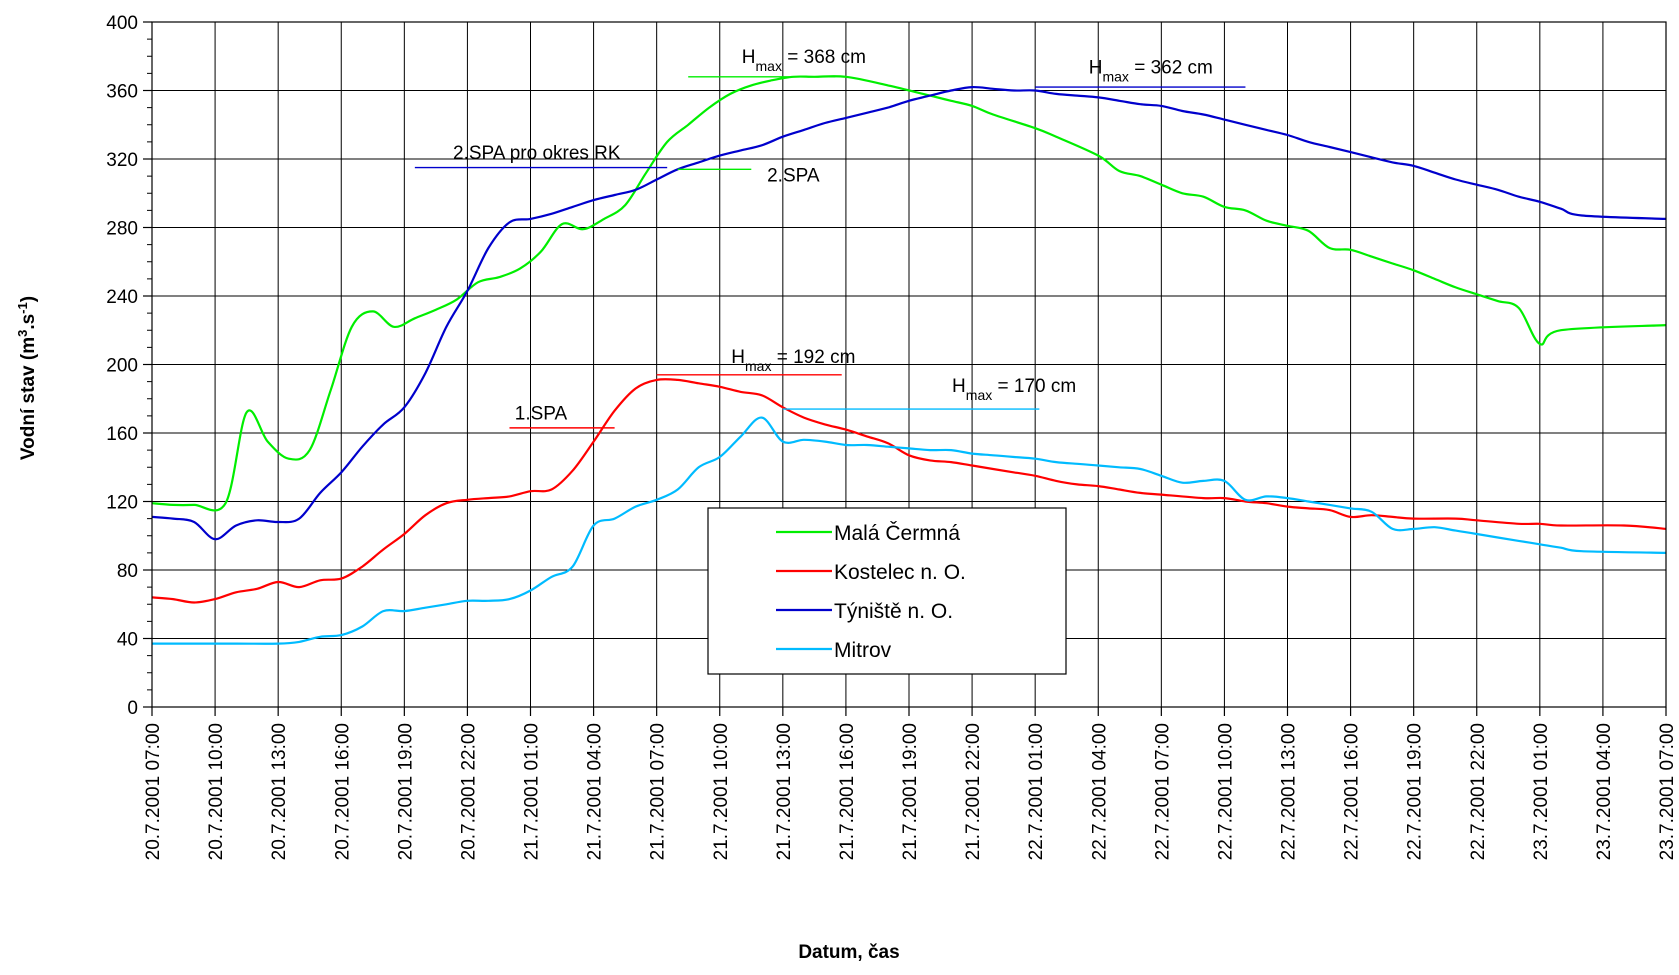 The width and height of the screenshot is (1679, 975). What do you see at coordinates (793, 360) in the screenshot?
I see `annotation-label-hmax-192: Hmax = 192 cm` at bounding box center [793, 360].